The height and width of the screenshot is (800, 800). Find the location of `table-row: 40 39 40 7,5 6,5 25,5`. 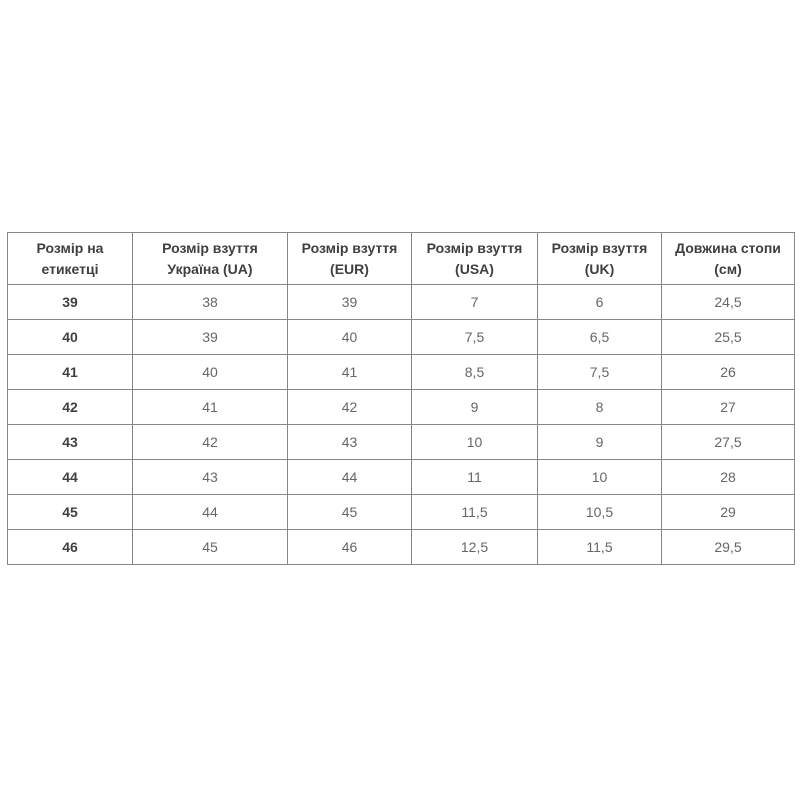

table-row: 40 39 40 7,5 6,5 25,5 is located at coordinates (401, 337).